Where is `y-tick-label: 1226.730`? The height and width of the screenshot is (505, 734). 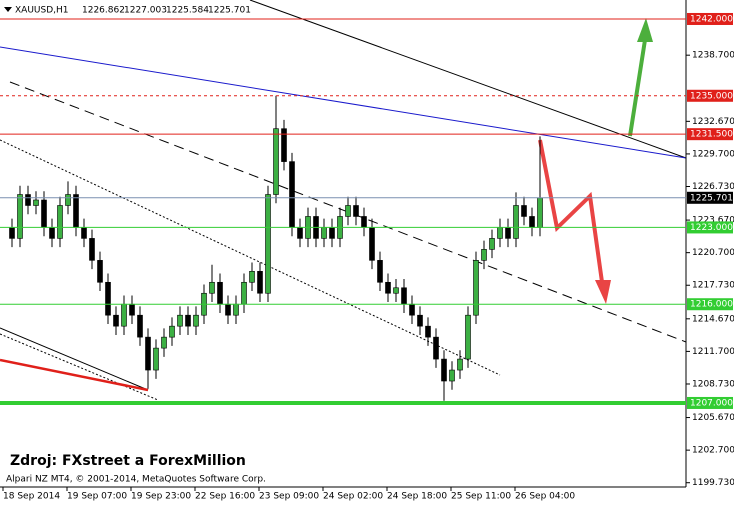 y-tick-label: 1226.730 is located at coordinates (713, 187).